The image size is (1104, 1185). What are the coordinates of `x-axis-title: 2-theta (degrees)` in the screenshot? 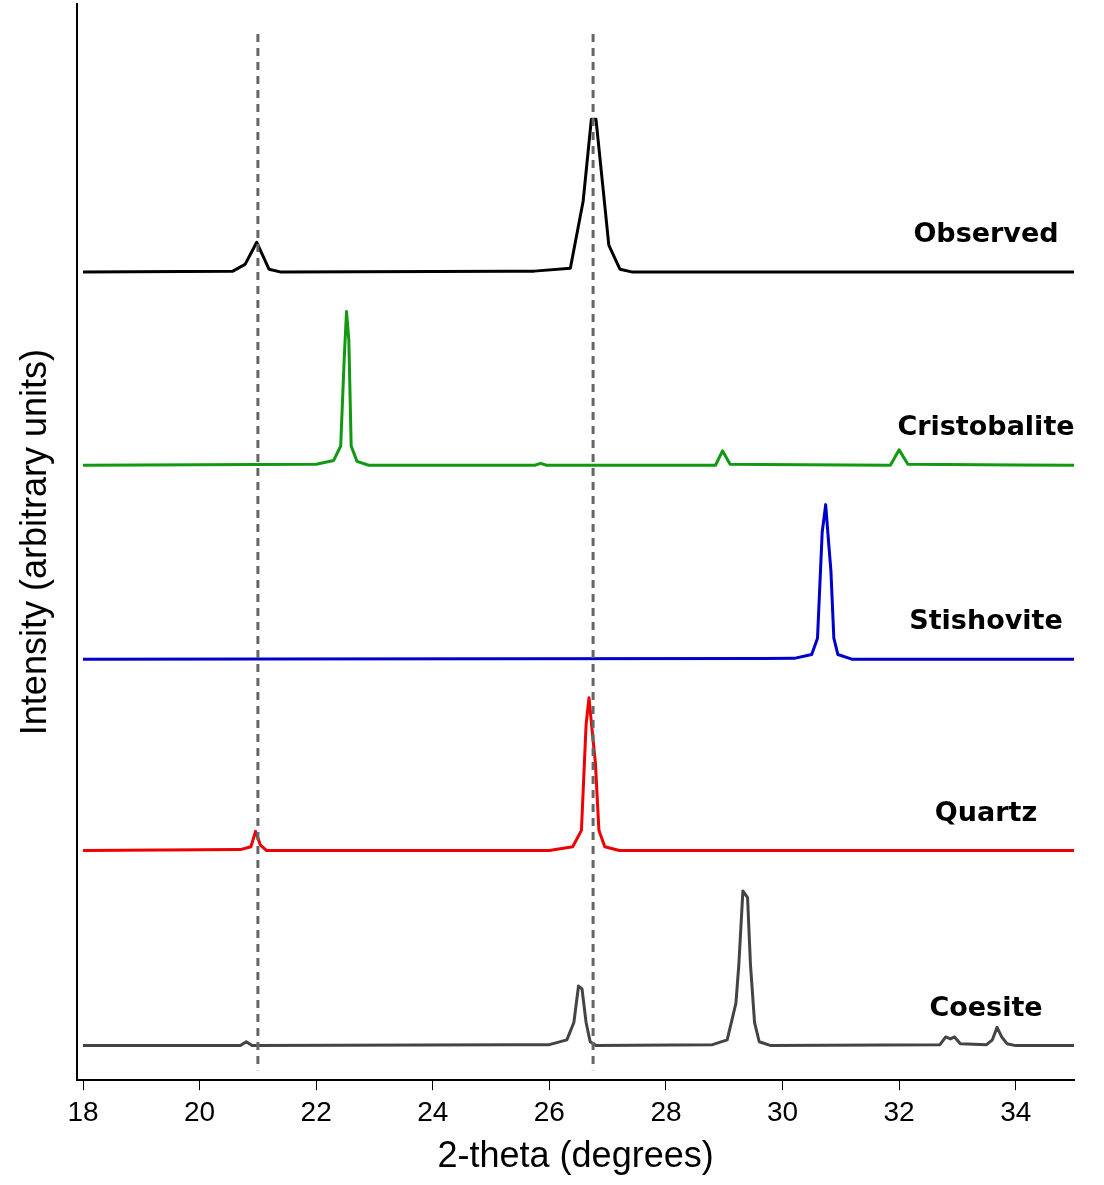 It's located at (575, 1155).